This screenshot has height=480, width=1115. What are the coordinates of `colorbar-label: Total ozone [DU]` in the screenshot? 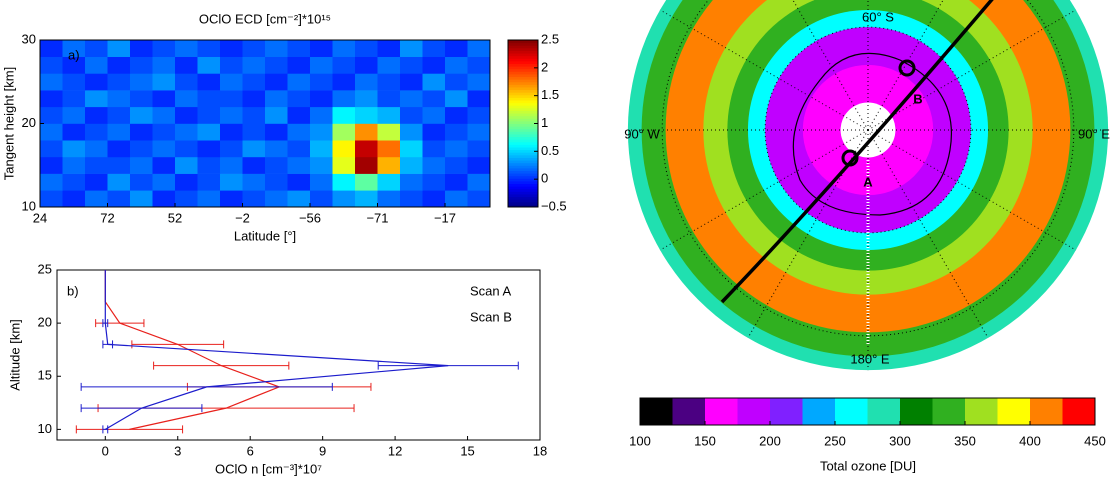 It's located at (868, 465).